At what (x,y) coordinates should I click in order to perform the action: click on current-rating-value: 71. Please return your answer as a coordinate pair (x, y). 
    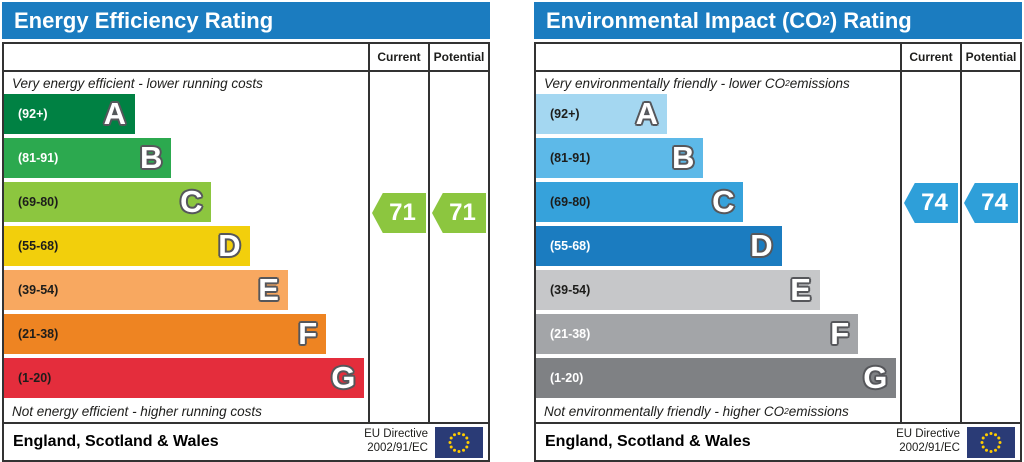
    Looking at the image, I should click on (402, 212).